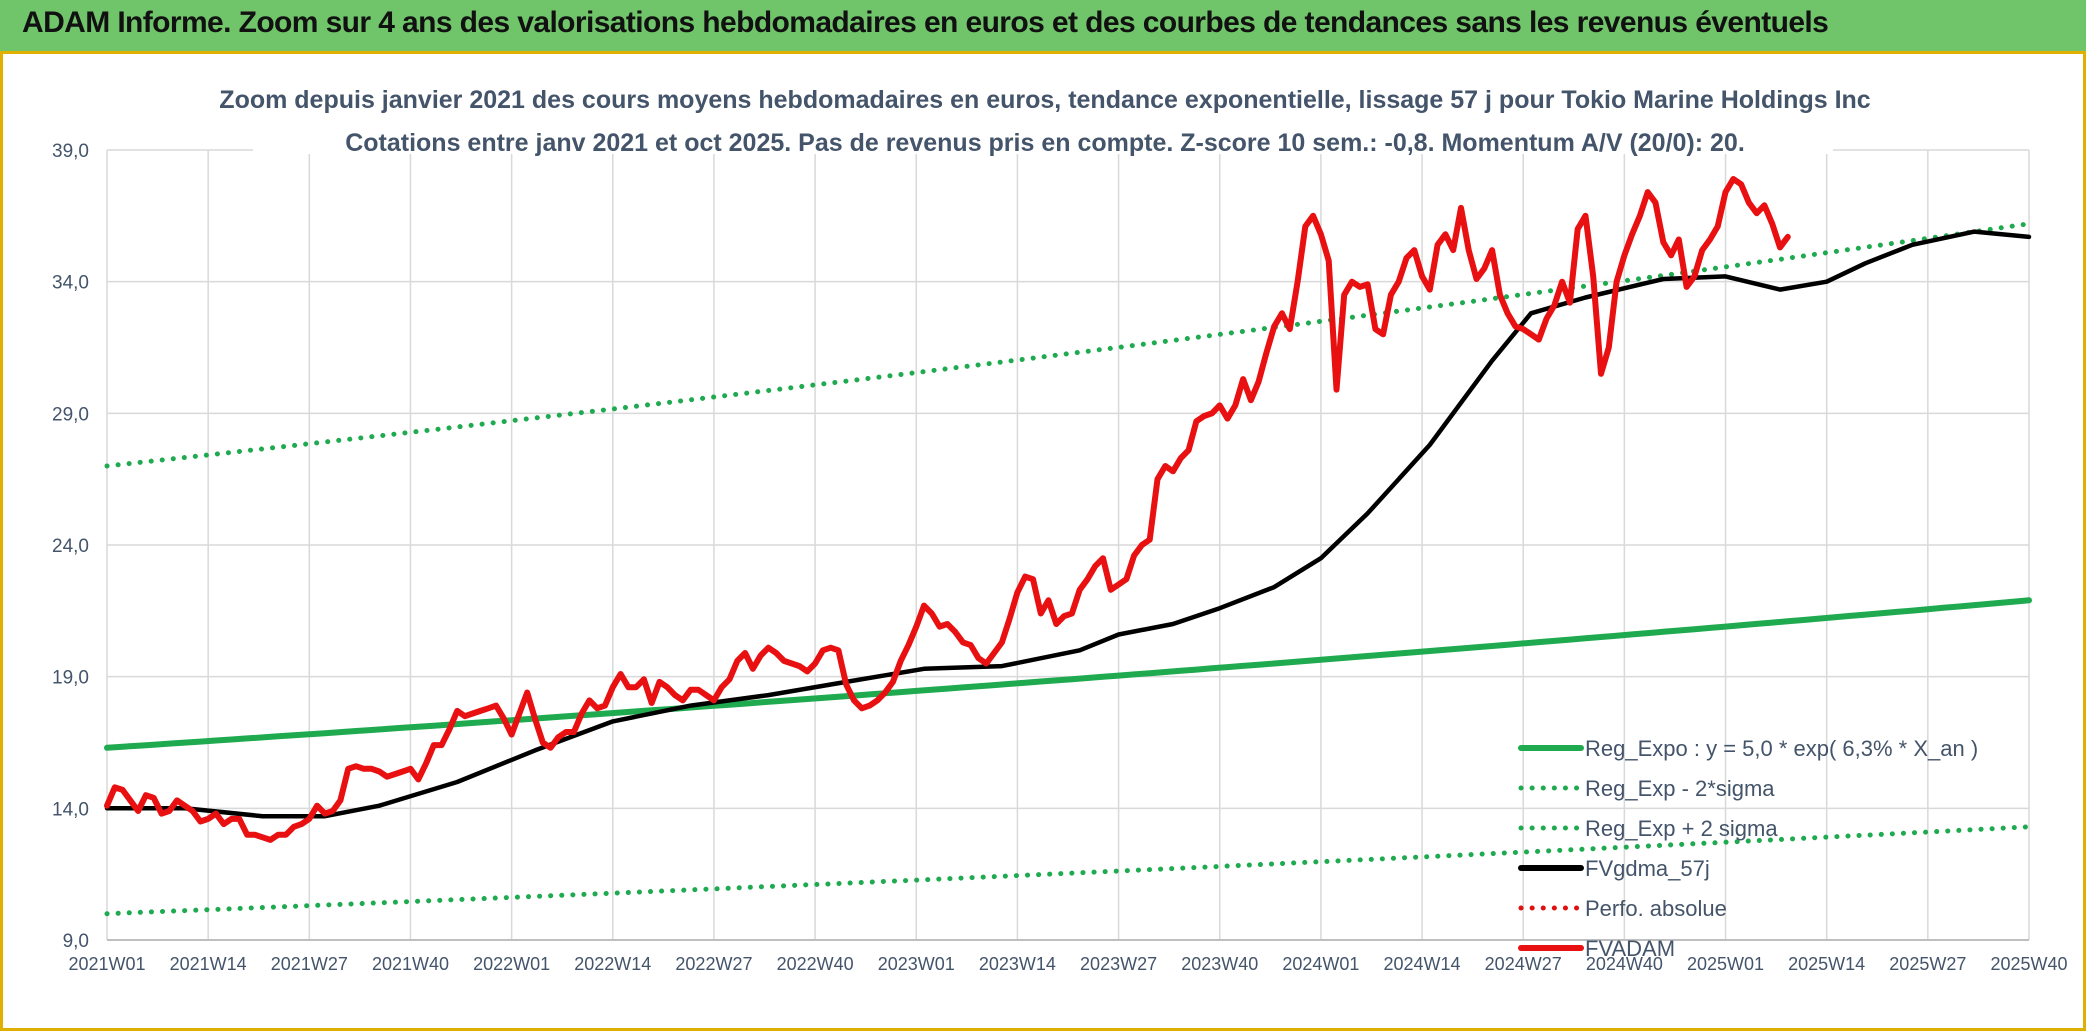 The image size is (2086, 1031). I want to click on x-tick-label: 2023W01, so click(916, 964).